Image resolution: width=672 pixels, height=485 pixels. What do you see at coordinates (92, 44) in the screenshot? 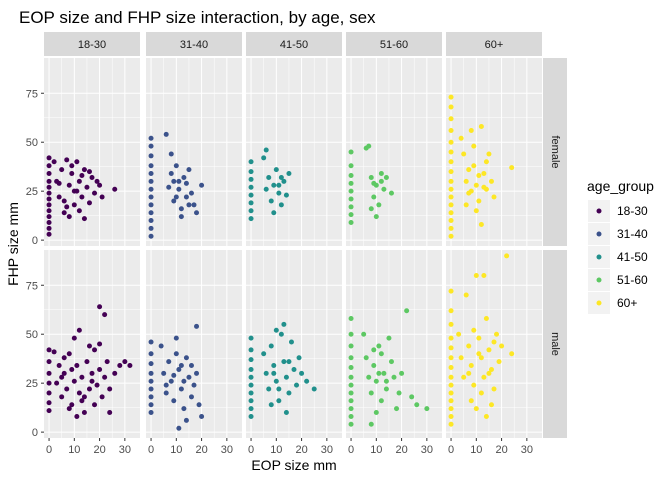
I see `facet-strip-col` at bounding box center [92, 44].